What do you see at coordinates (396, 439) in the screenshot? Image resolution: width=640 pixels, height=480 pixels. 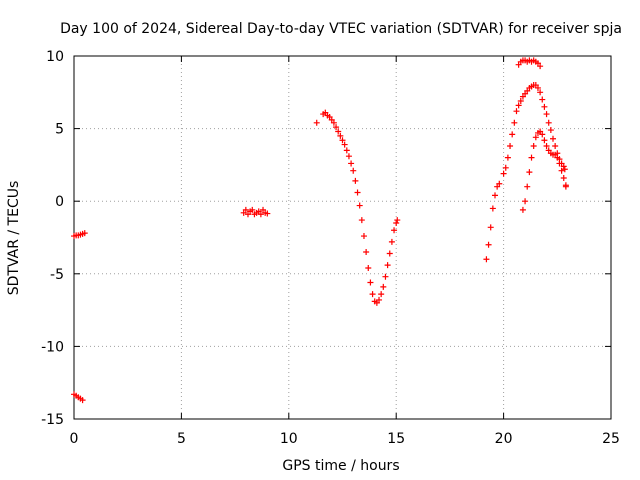 I see `x-tick-label: 15` at bounding box center [396, 439].